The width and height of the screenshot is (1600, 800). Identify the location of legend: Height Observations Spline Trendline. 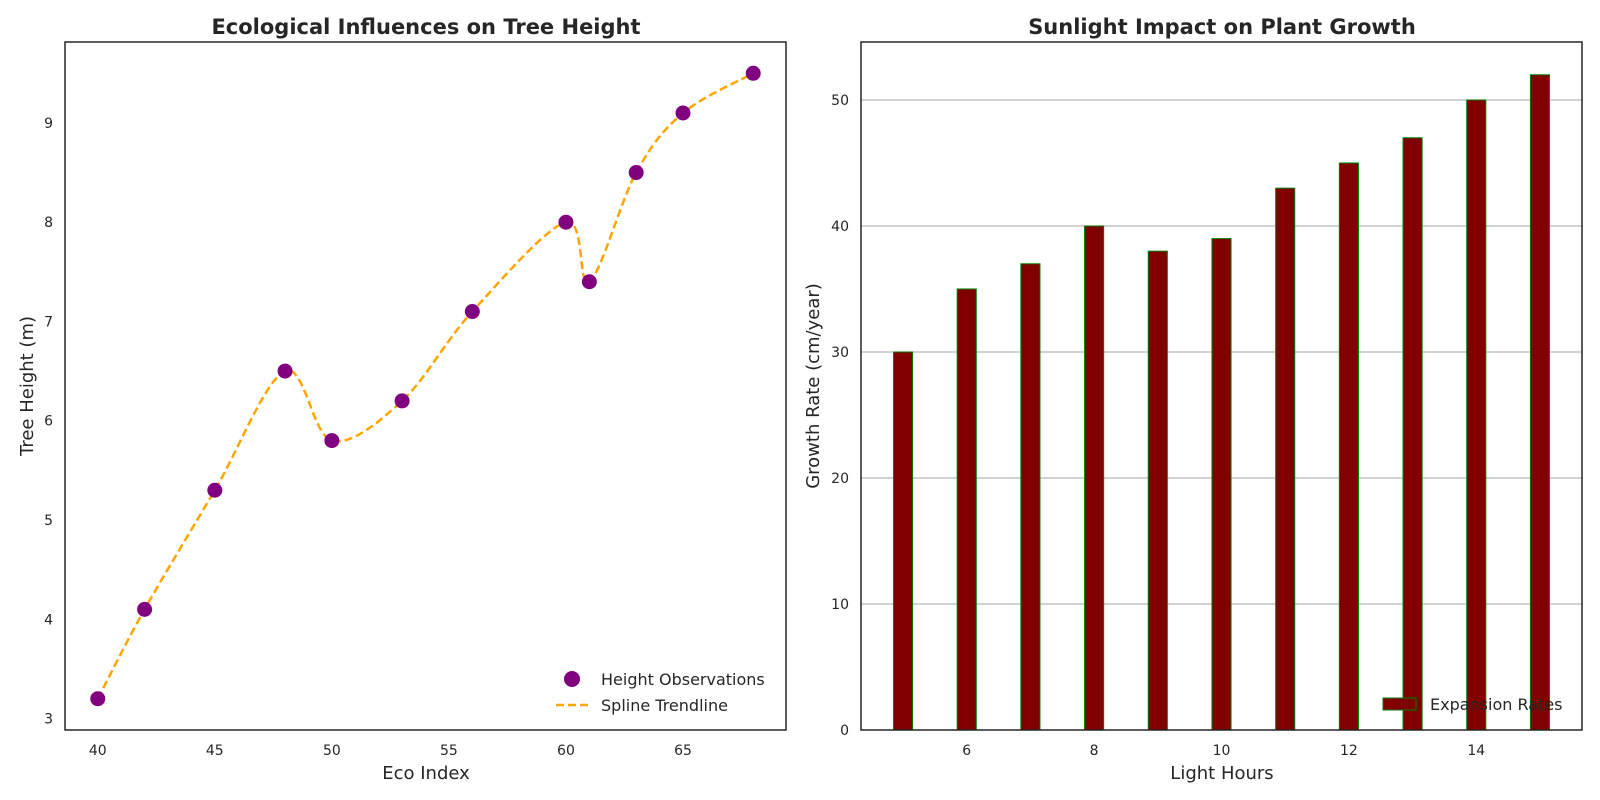
(660, 692).